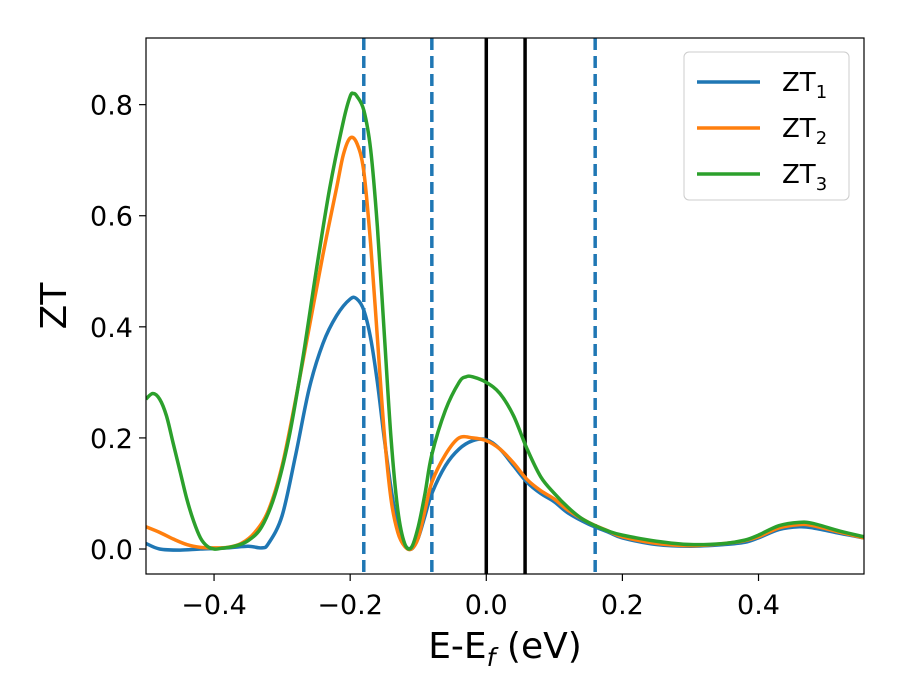 This screenshot has width=900, height=700. Describe the element at coordinates (486, 605) in the screenshot. I see `x-tick-label: 0.0` at that location.